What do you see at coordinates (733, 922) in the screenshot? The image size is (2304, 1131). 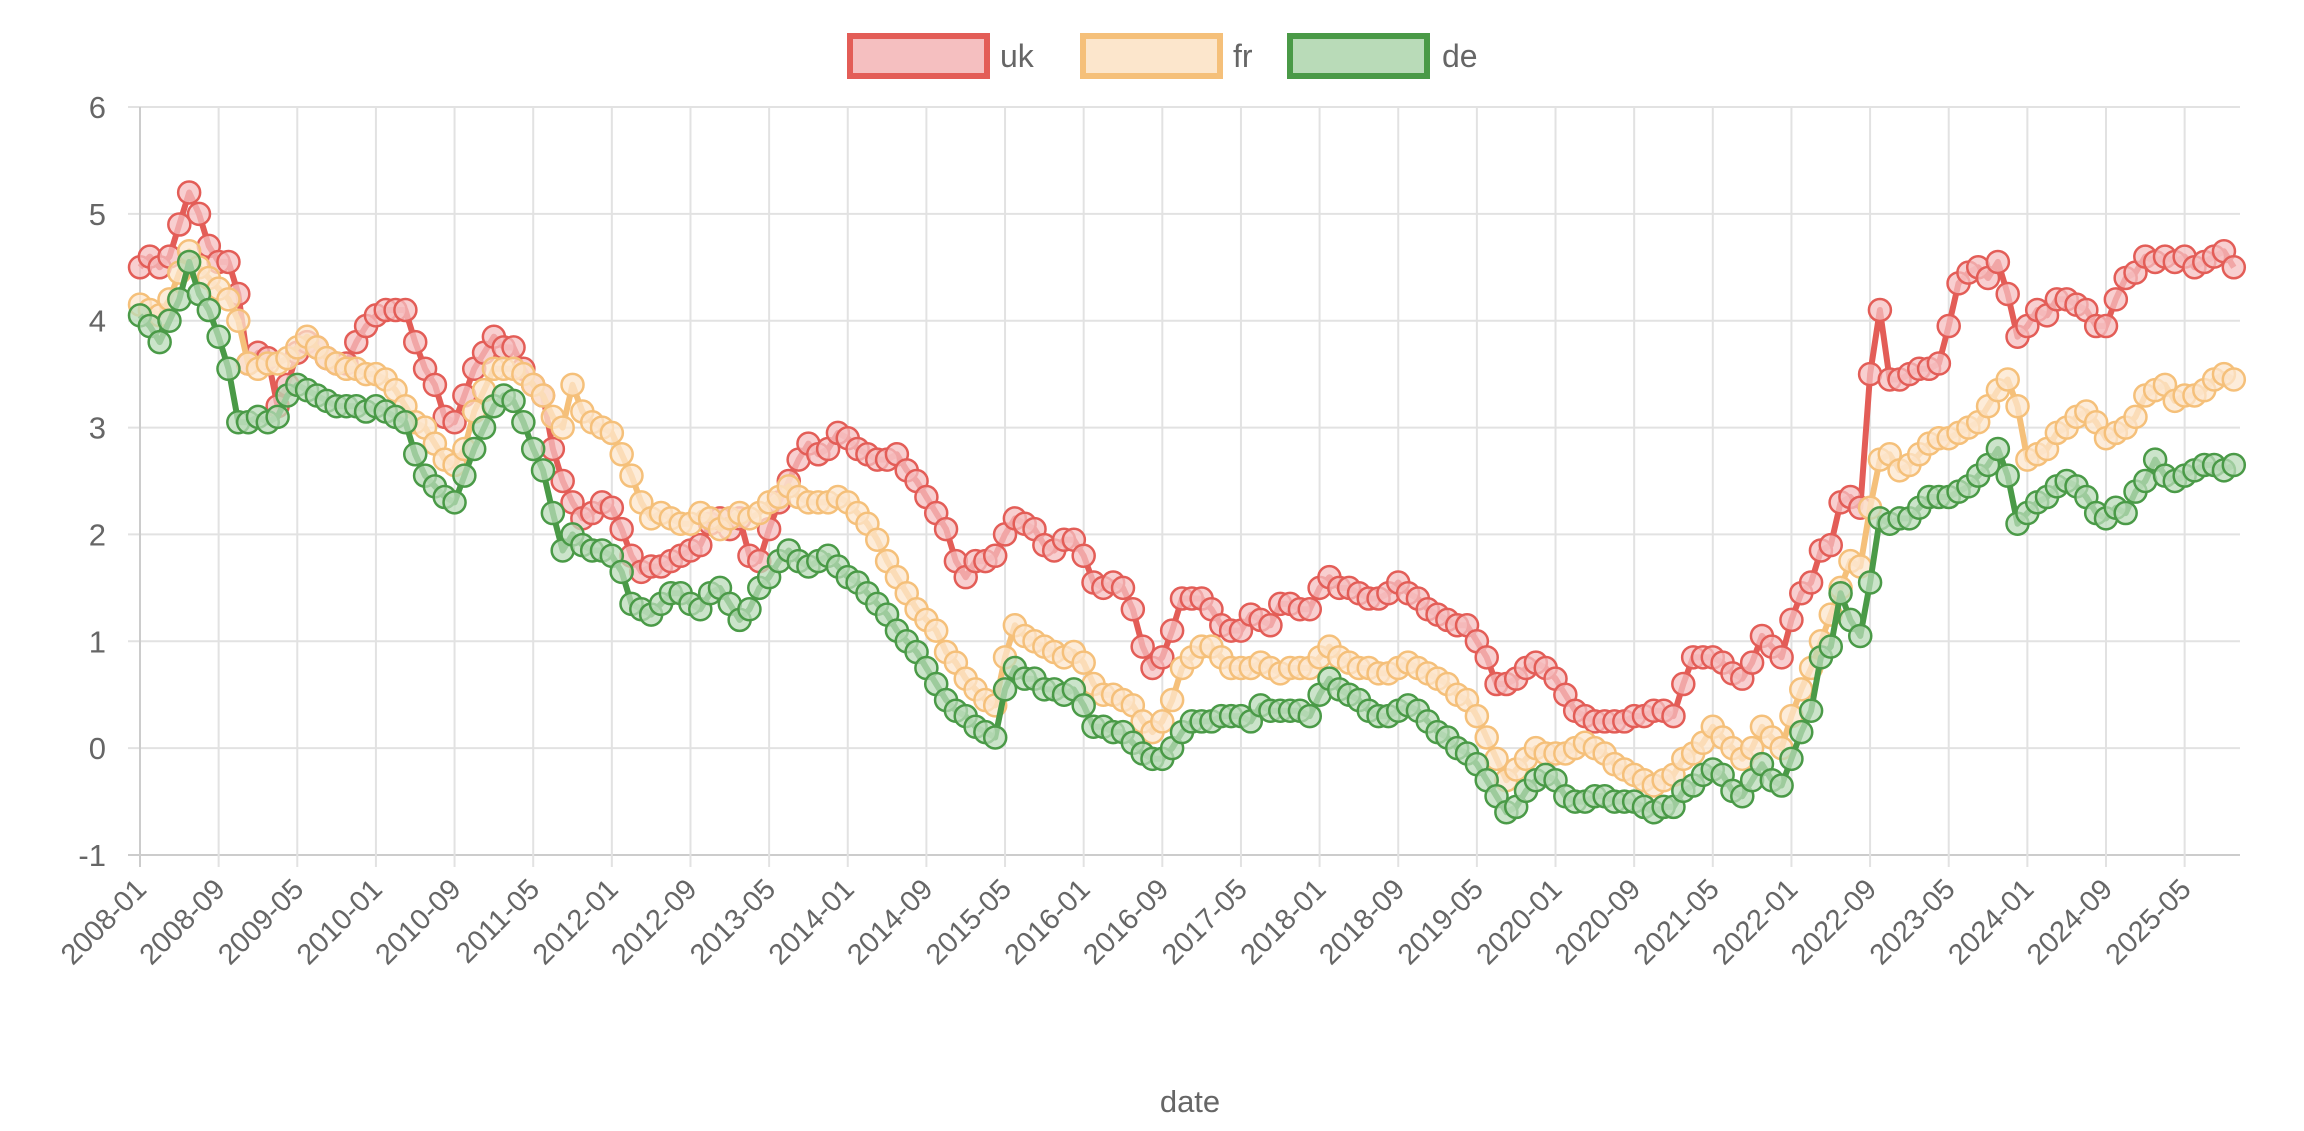 I see `x-tick-label: 2013-05` at bounding box center [733, 922].